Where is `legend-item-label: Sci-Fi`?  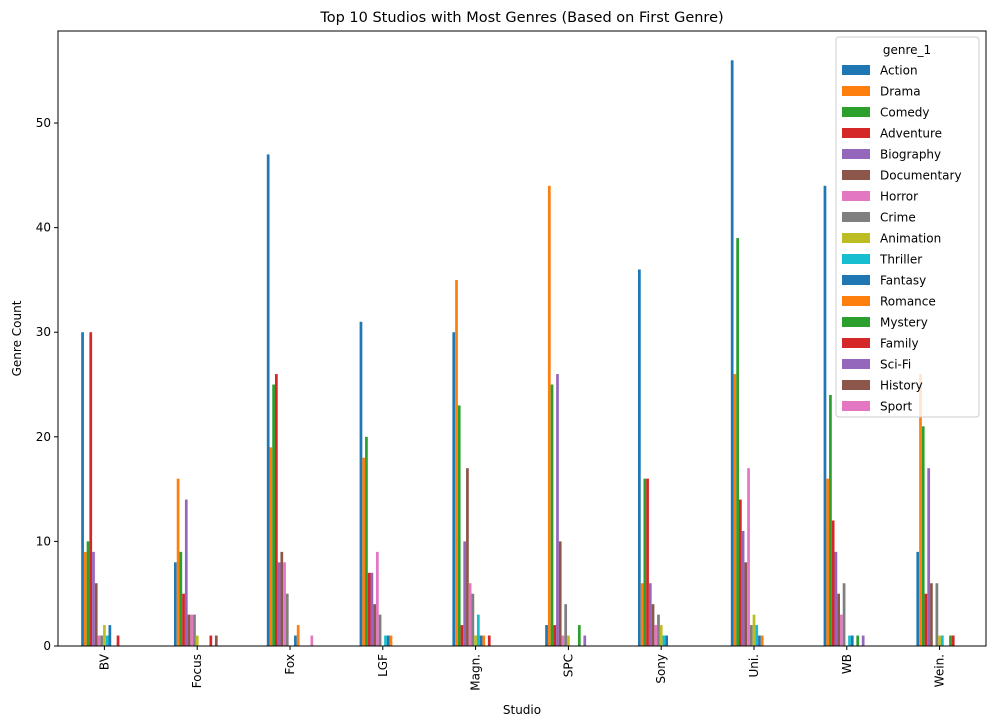
legend-item-label: Sci-Fi is located at coordinates (895, 365).